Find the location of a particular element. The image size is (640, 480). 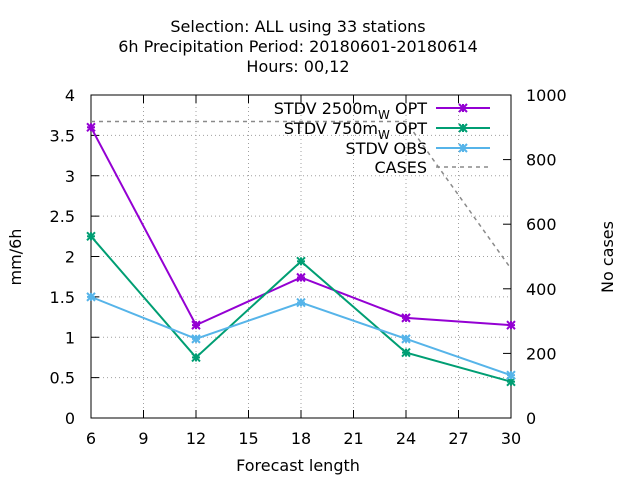

title-line: Hours: 00,12 is located at coordinates (297, 66).